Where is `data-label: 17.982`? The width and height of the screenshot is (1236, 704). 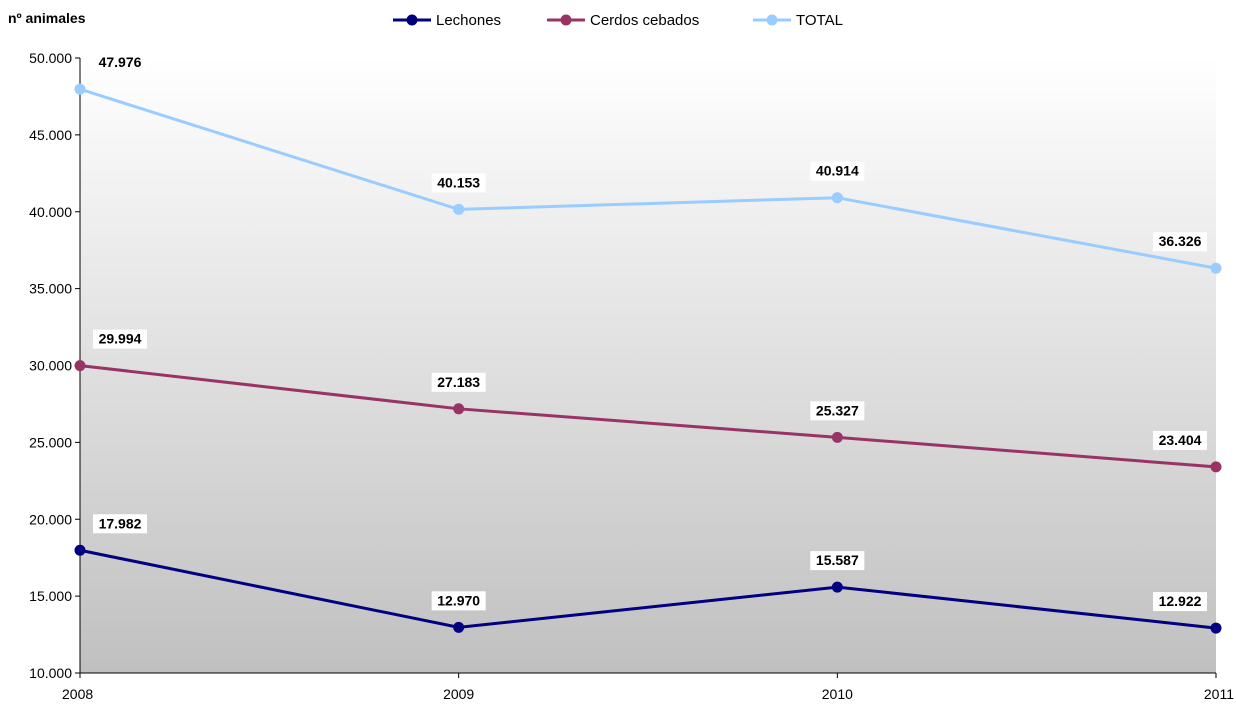 data-label: 17.982 is located at coordinates (120, 523).